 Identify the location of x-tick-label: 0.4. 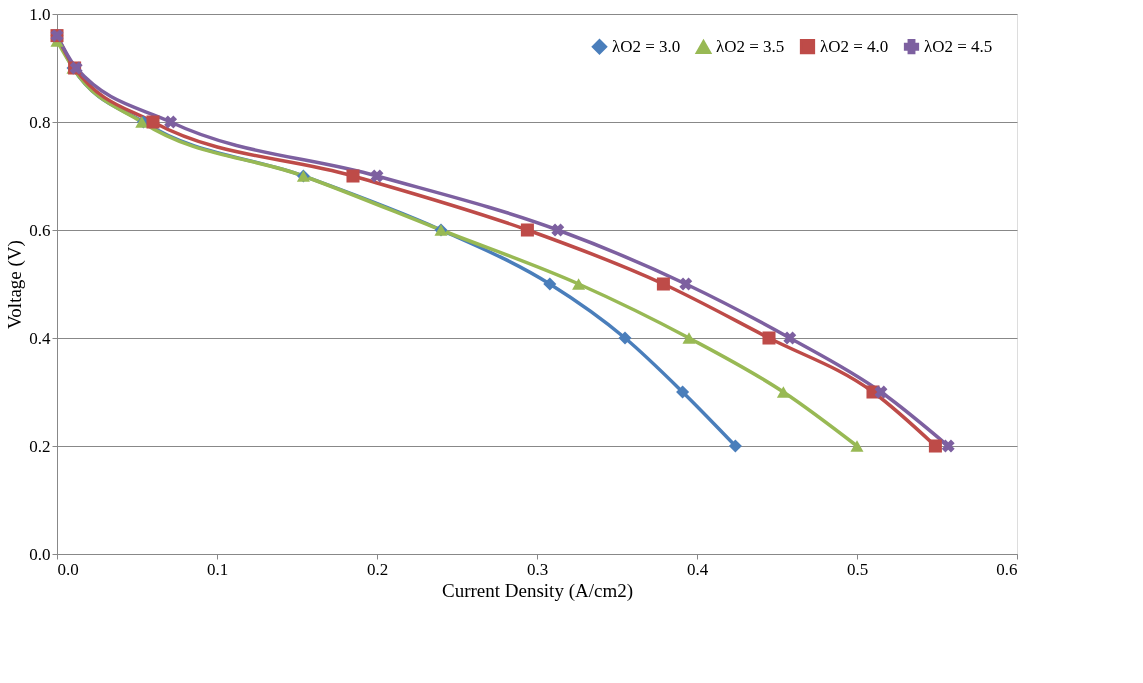
(697, 569).